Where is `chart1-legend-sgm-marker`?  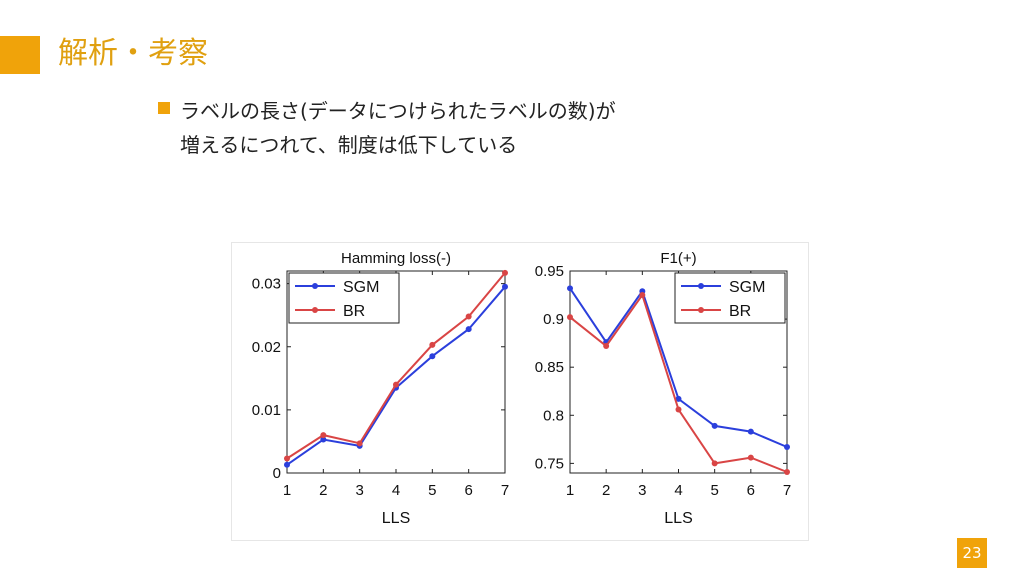
chart1-legend-sgm-marker is located at coordinates (315, 286).